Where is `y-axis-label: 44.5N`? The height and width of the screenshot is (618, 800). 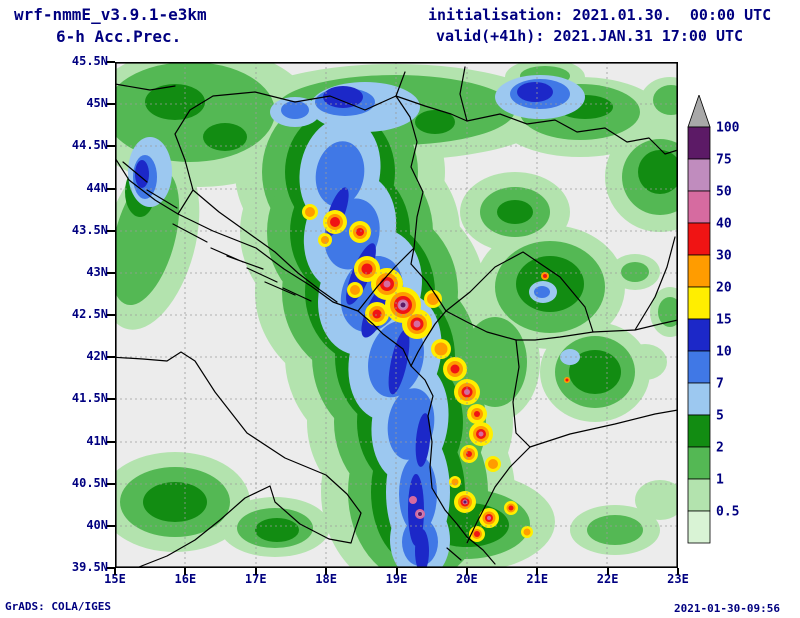
y-axis-label: 44.5N is located at coordinates (89, 145).